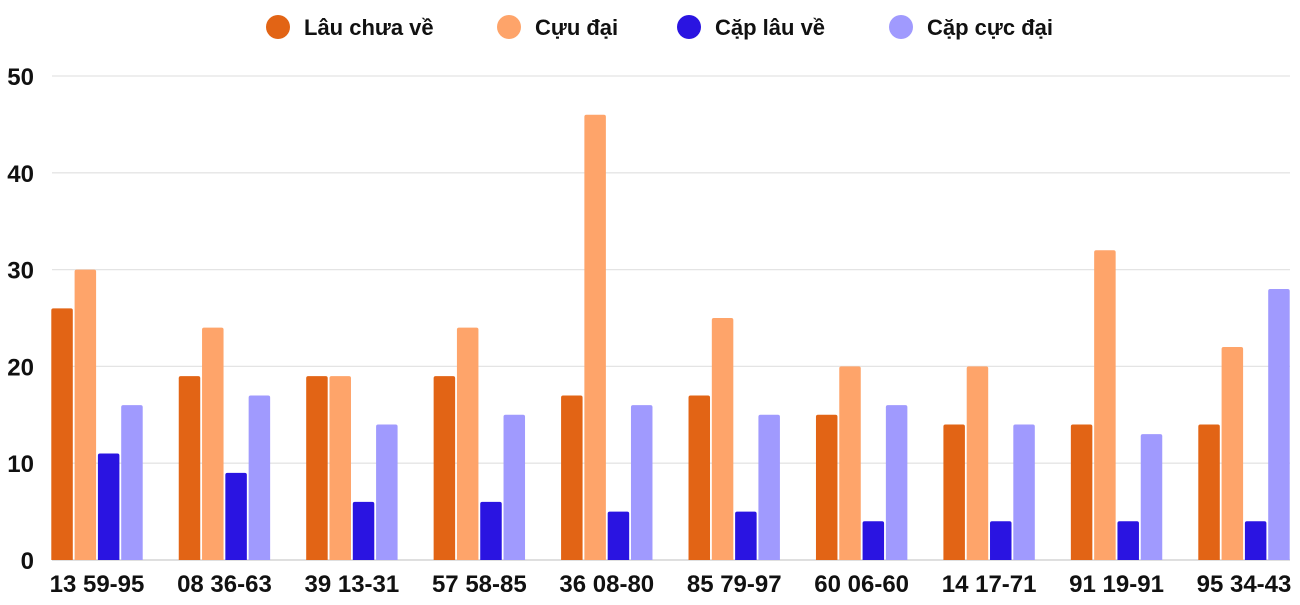 This screenshot has height=605, width=1300. What do you see at coordinates (369, 27) in the screenshot?
I see `legend-label: Lâu chưa về` at bounding box center [369, 27].